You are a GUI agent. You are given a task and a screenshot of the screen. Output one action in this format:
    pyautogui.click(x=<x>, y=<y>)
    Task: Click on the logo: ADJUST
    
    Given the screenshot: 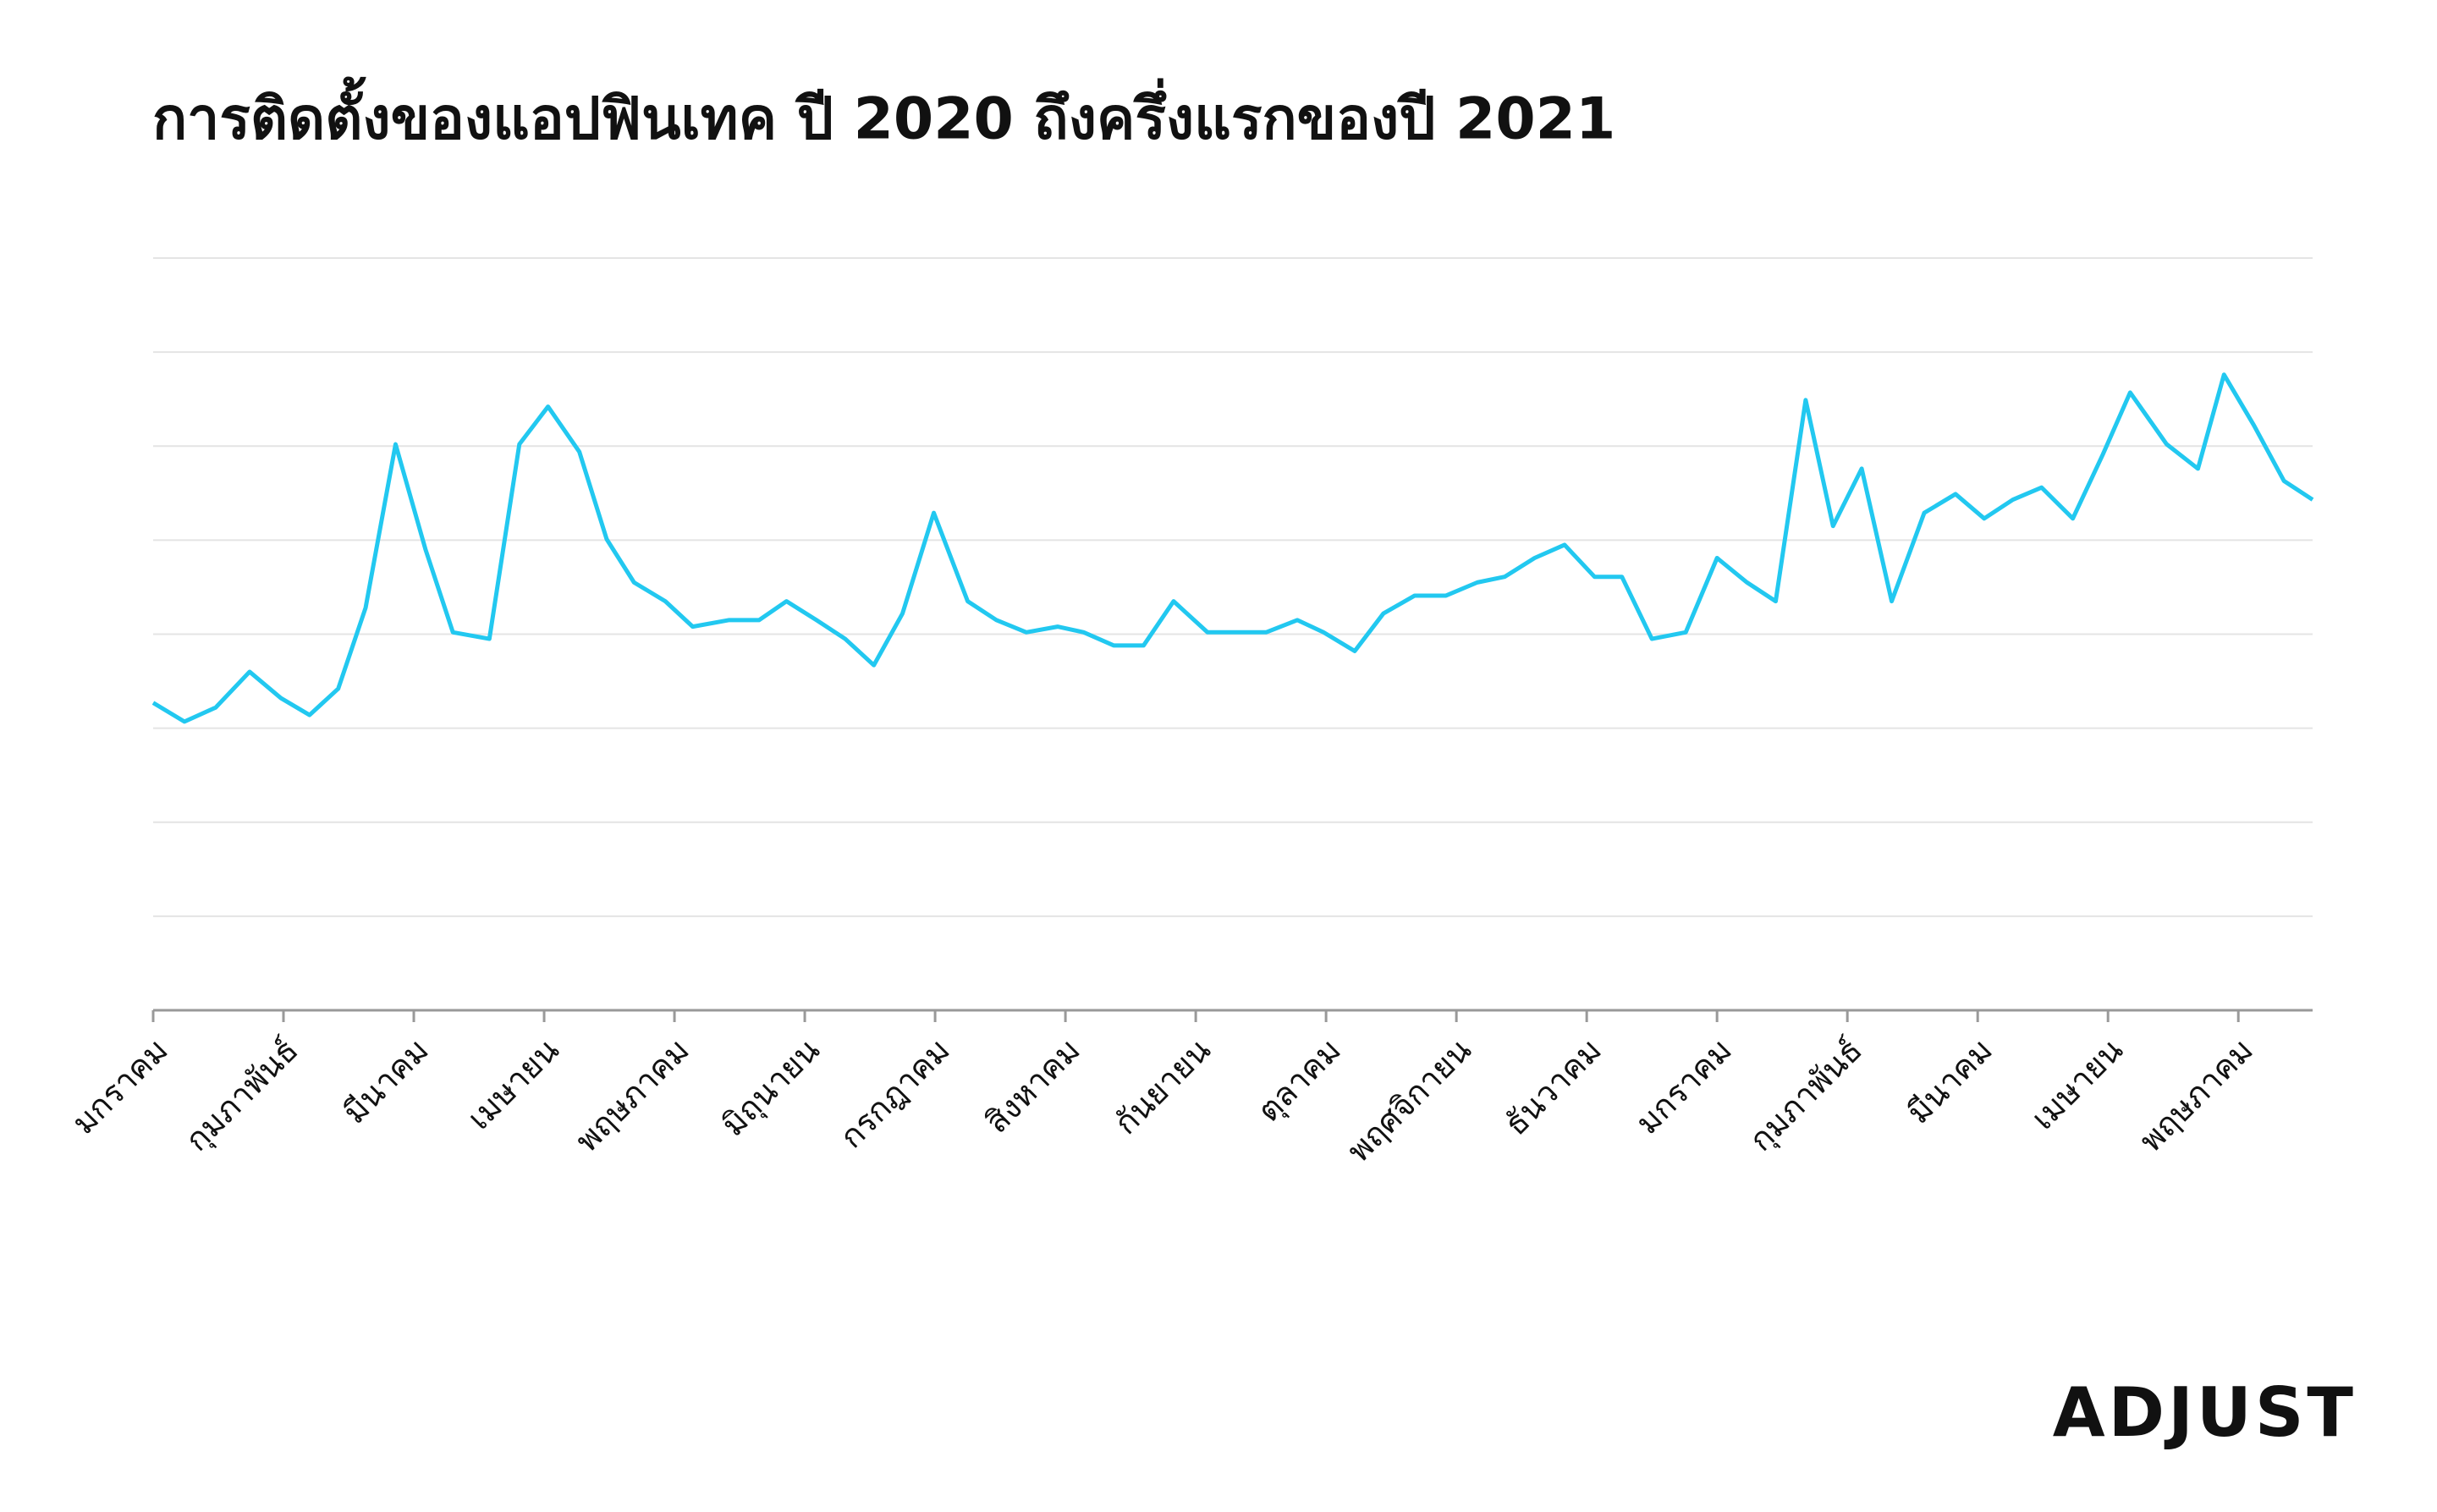 What is the action you would take?
    pyautogui.click(x=2205, y=1413)
    